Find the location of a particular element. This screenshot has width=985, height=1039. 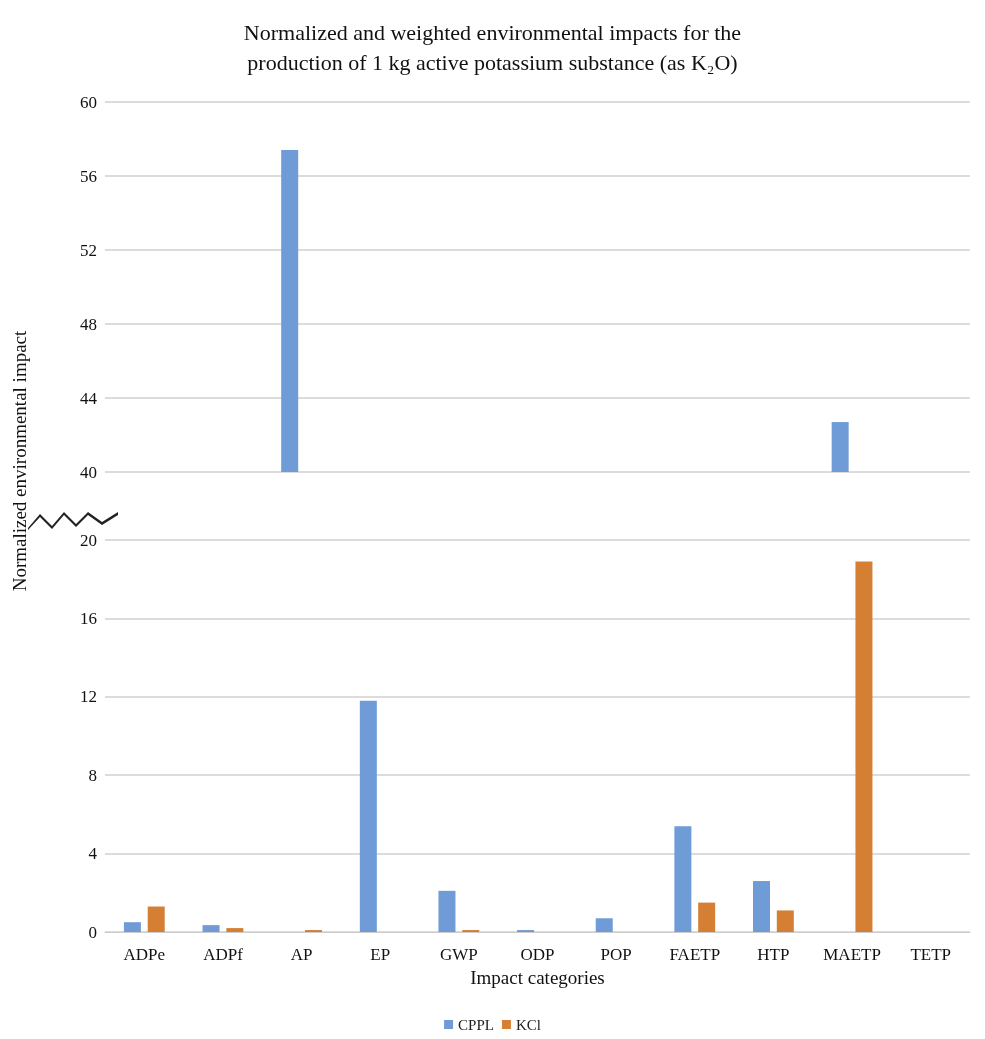

chart-title: Normalized and weighted environmental impacts for the production of 1 kg active potassium substance (as K₂O) is located at coordinates (492, 47).